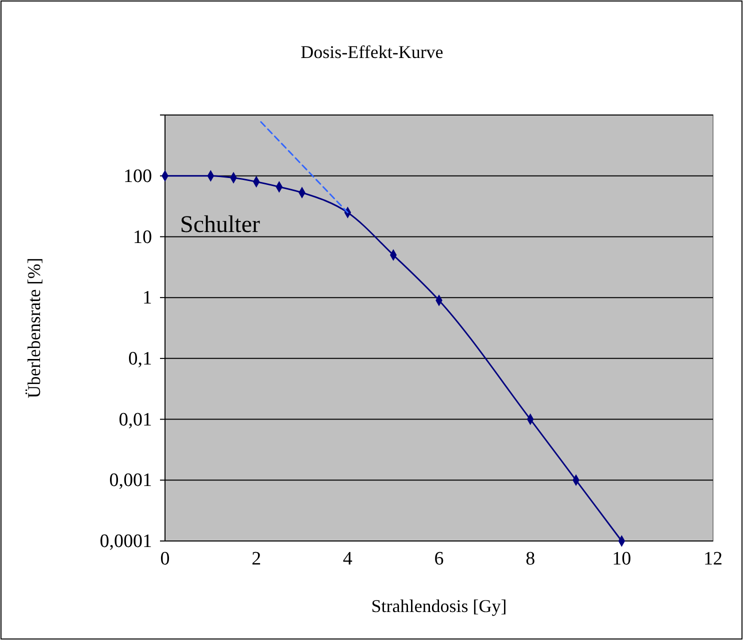 The width and height of the screenshot is (744, 641). I want to click on x-axis-title: Strahlendosis [Gy], so click(439, 606).